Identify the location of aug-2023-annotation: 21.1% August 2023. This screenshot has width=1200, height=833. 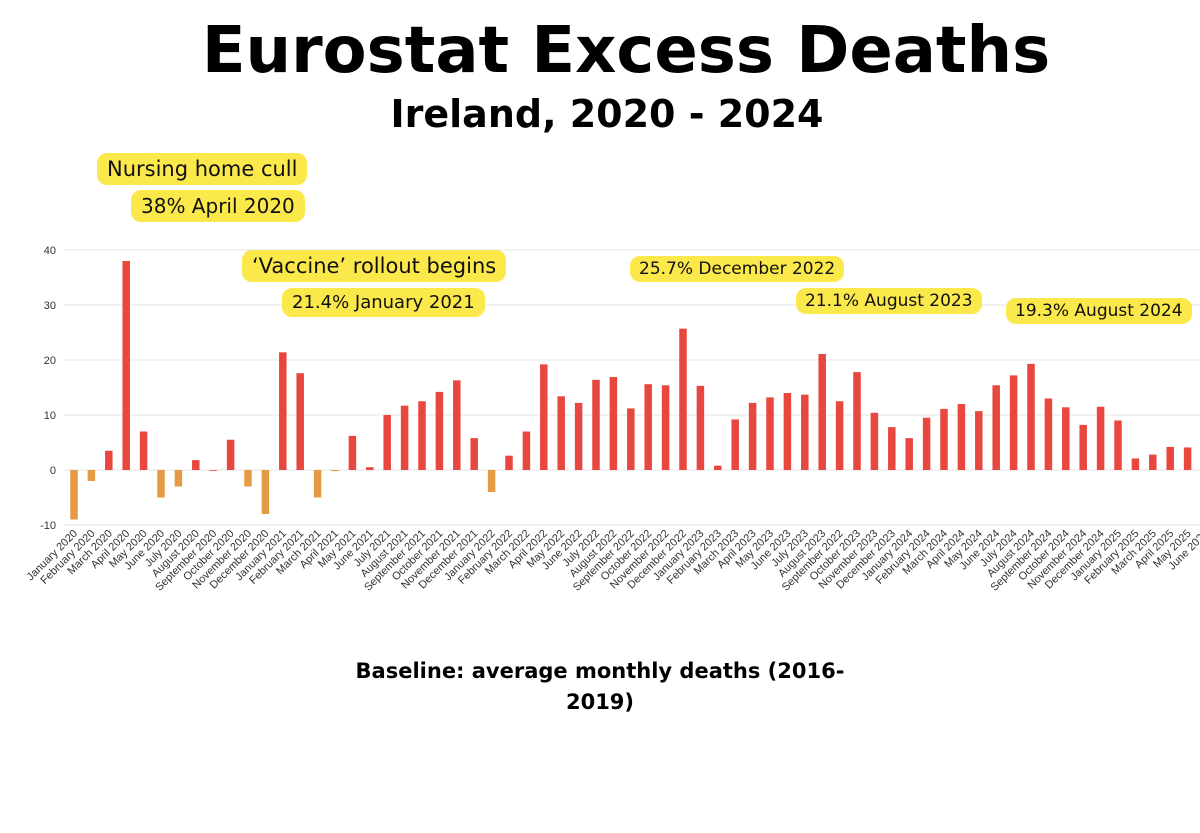
(889, 301).